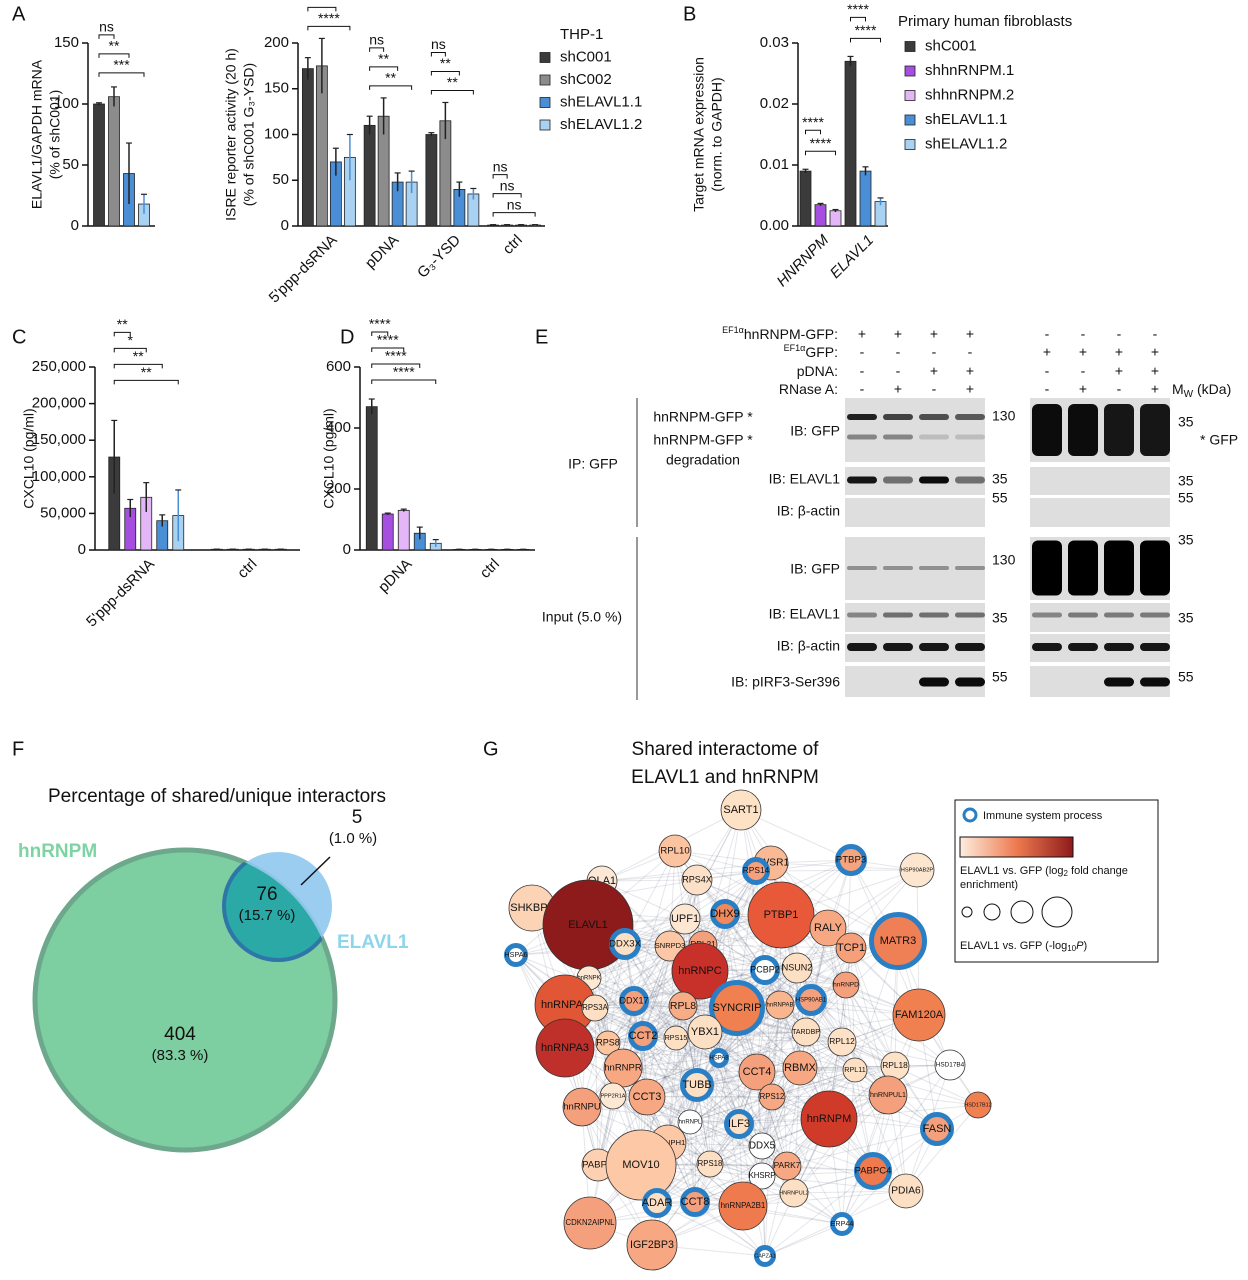  I want to click on condition-prefix: EF1α, so click(795, 348).